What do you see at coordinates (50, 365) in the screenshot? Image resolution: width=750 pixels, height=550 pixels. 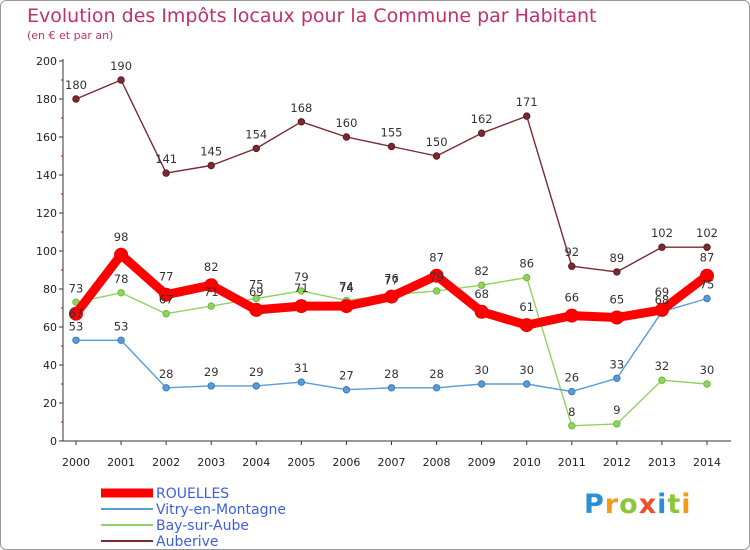 I see `y-tick-label: 40` at bounding box center [50, 365].